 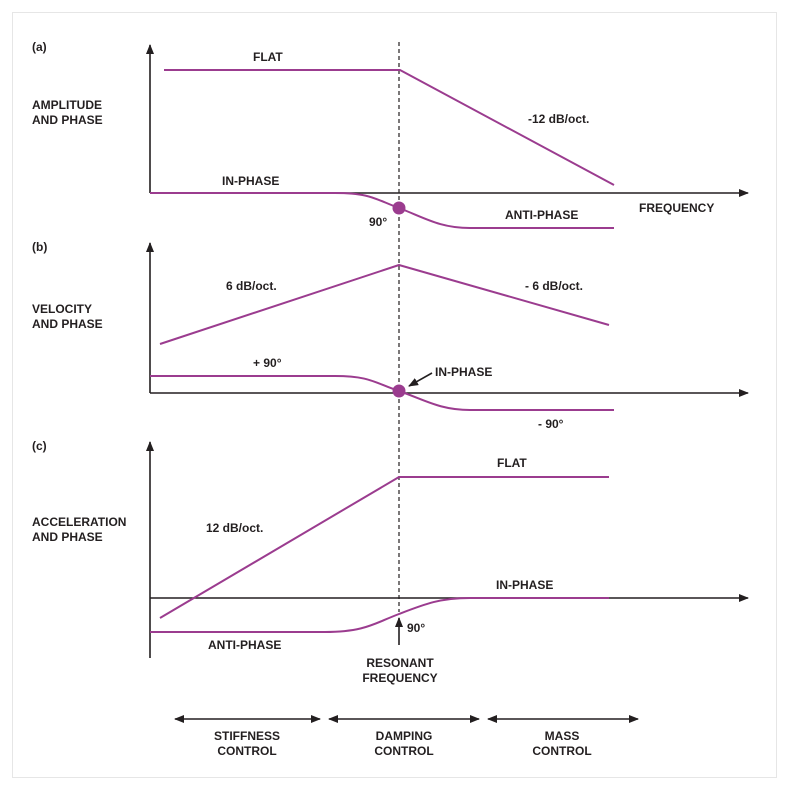 I want to click on panel-b-rise-label: 6 dB/oct., so click(x=251, y=286).